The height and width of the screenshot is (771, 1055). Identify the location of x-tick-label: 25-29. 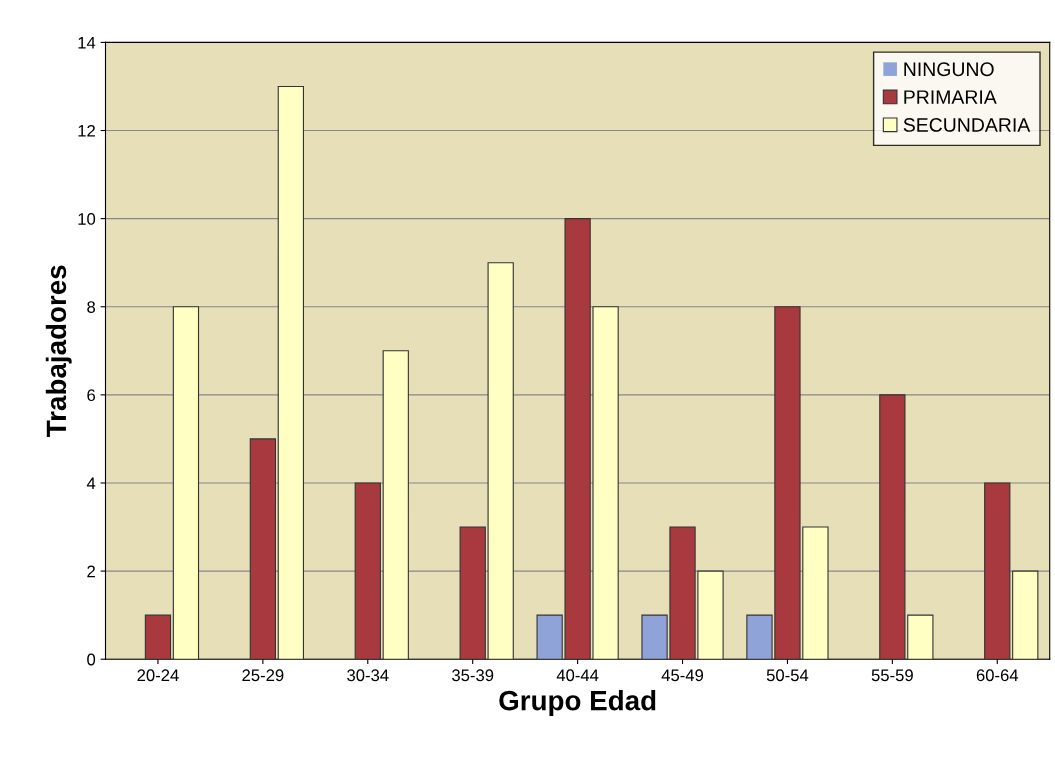
(263, 675).